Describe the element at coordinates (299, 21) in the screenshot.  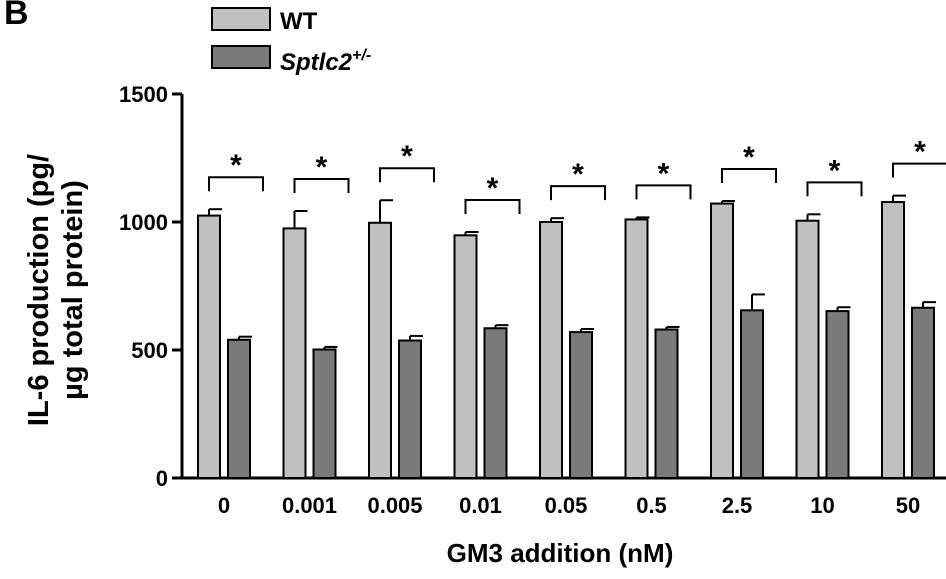
I see `legend-label-wt: WT` at that location.